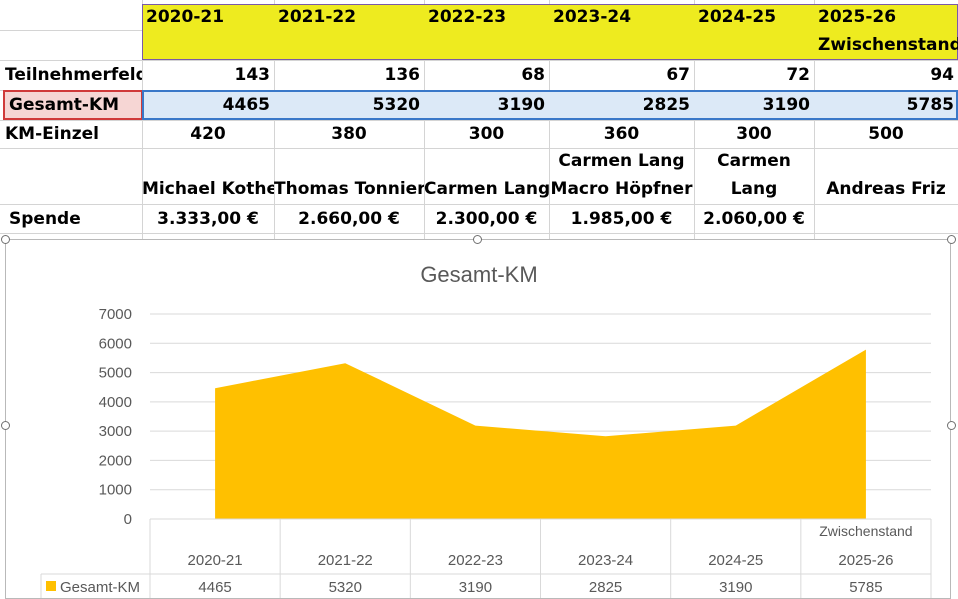  What do you see at coordinates (798, 75) in the screenshot?
I see `teilnehmer-cell: 72` at bounding box center [798, 75].